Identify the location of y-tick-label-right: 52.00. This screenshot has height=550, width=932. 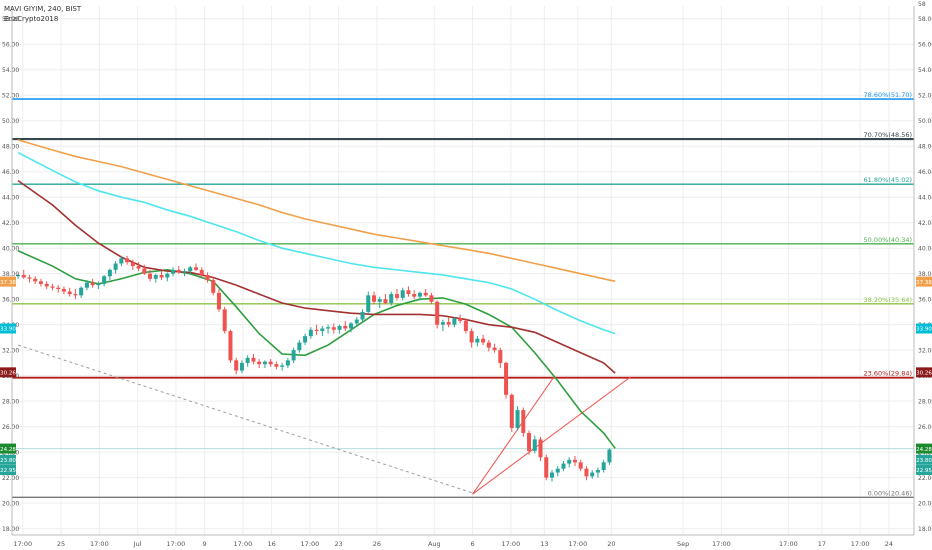
(925, 96).